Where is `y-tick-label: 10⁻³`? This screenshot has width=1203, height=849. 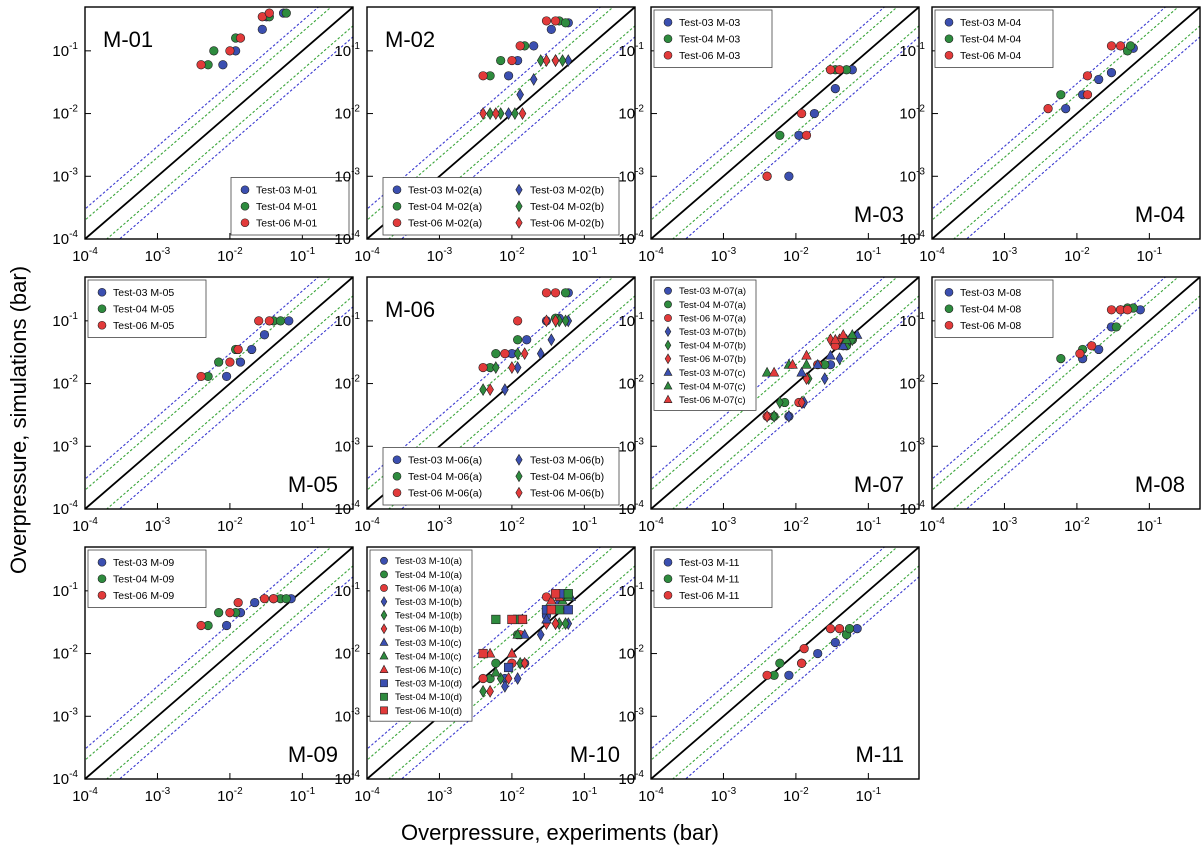 y-tick-label: 10⁻³ is located at coordinates (65, 715).